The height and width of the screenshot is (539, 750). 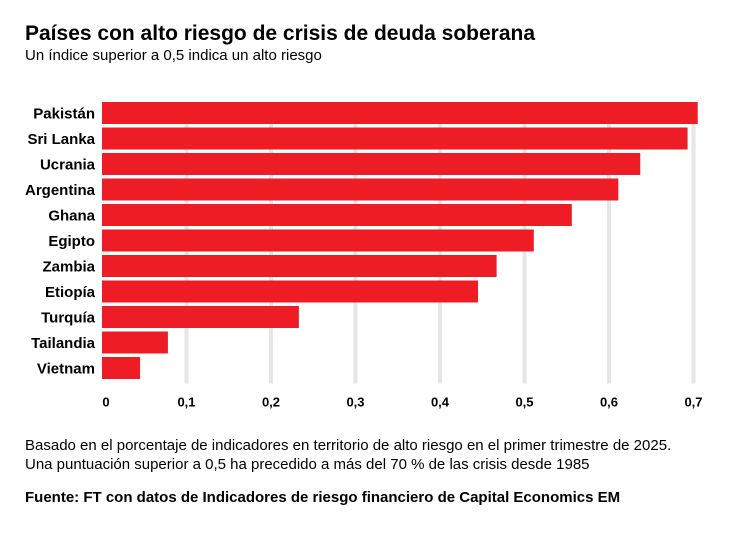 What do you see at coordinates (66, 369) in the screenshot?
I see `category-label: Vietnam` at bounding box center [66, 369].